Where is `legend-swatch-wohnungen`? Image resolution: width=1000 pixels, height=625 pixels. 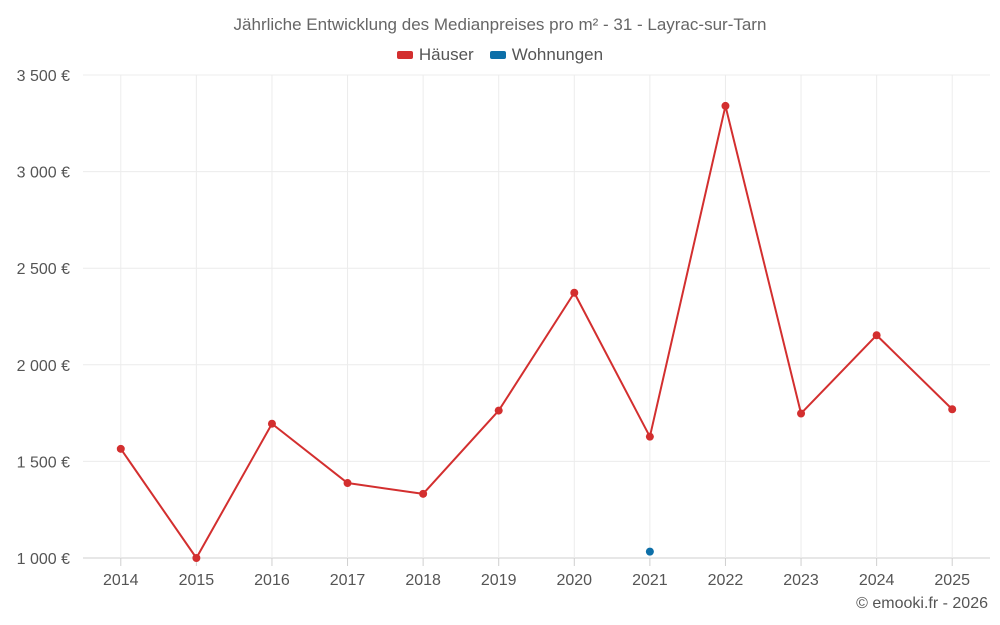 legend-swatch-wohnungen is located at coordinates (497, 55).